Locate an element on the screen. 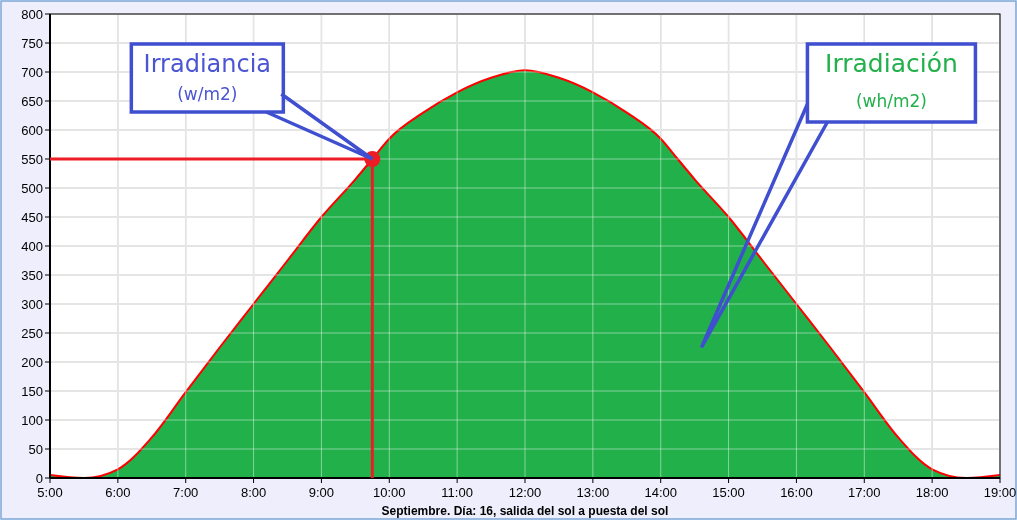 Image resolution: width=1017 pixels, height=520 pixels. y-tick-label: 50 is located at coordinates (35, 449).